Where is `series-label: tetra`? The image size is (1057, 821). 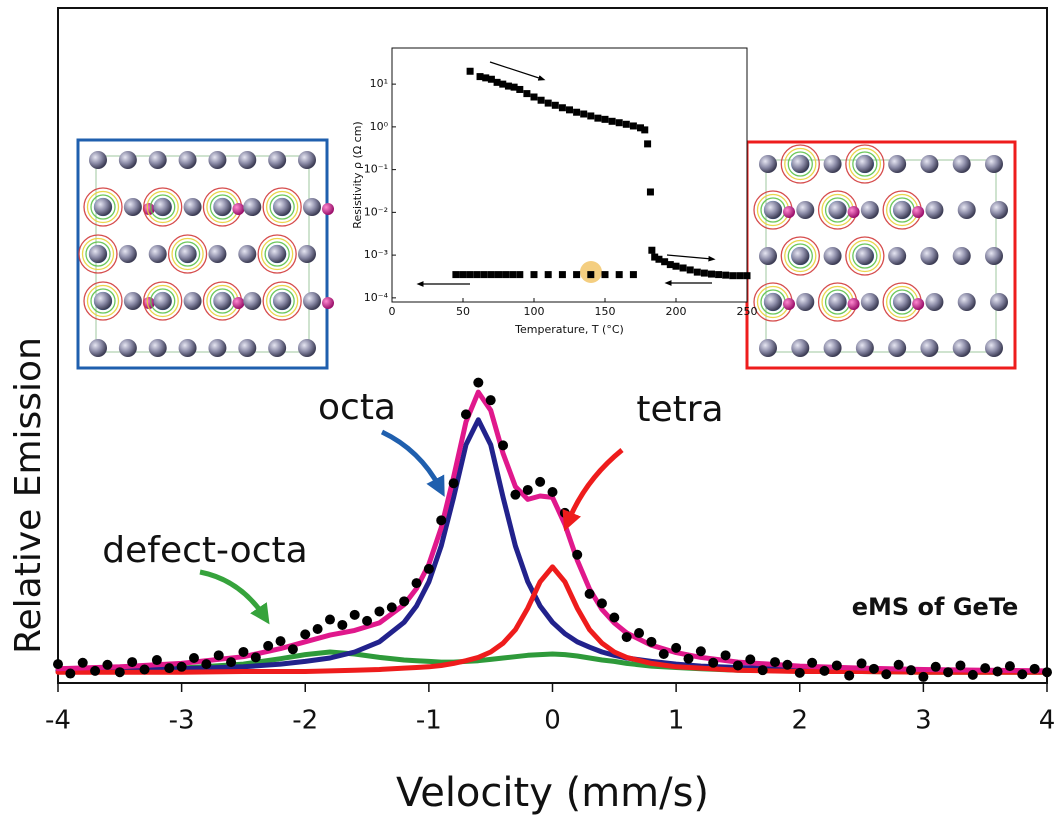 series-label: tetra is located at coordinates (679, 409).